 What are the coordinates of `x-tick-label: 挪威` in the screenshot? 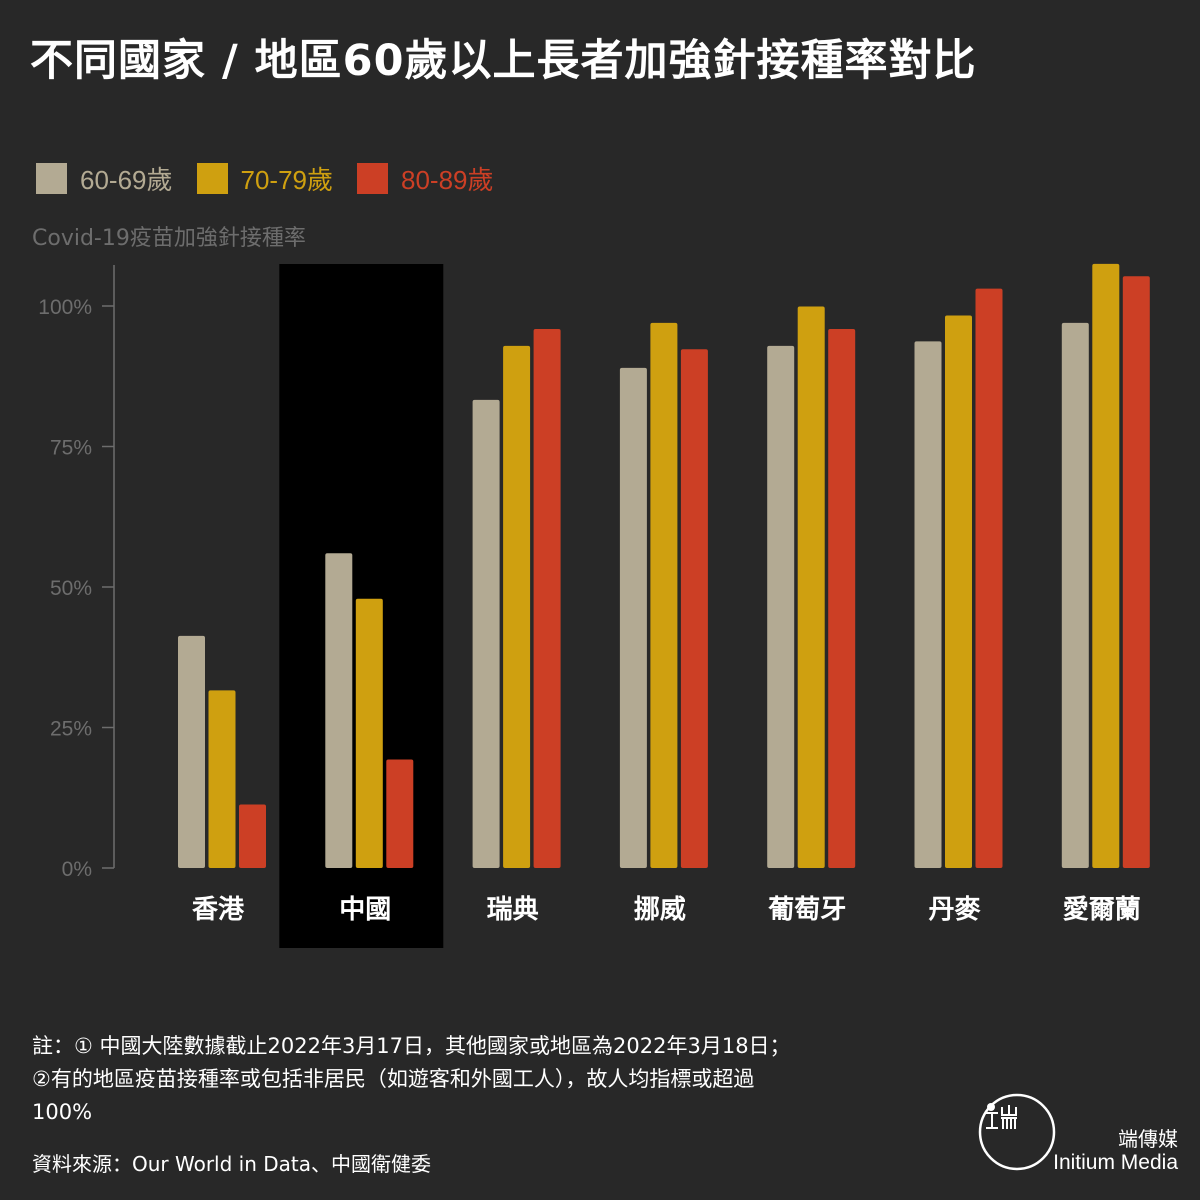 It's located at (660, 909).